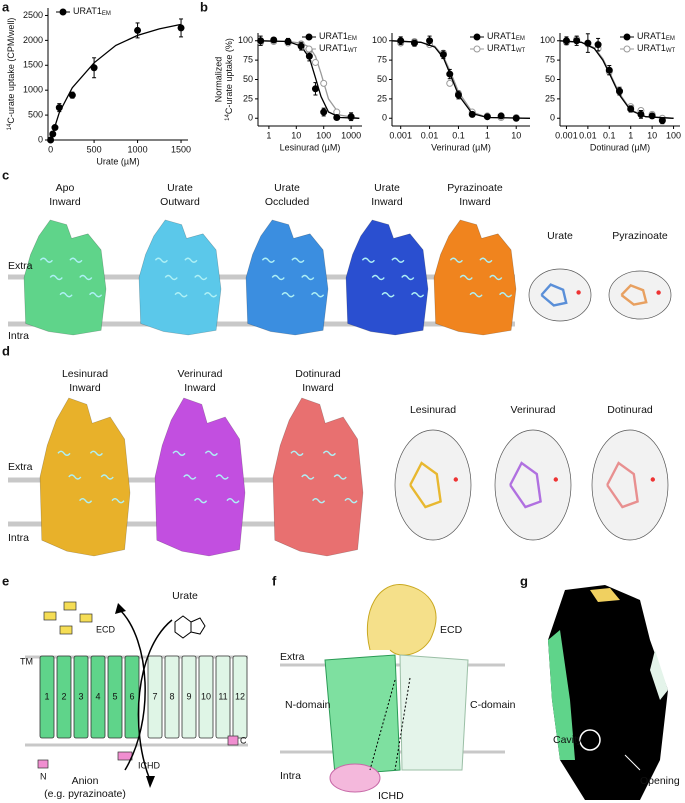  Describe the element at coordinates (353, 51) in the screenshot. I see `legend-subscript: WT` at that location.